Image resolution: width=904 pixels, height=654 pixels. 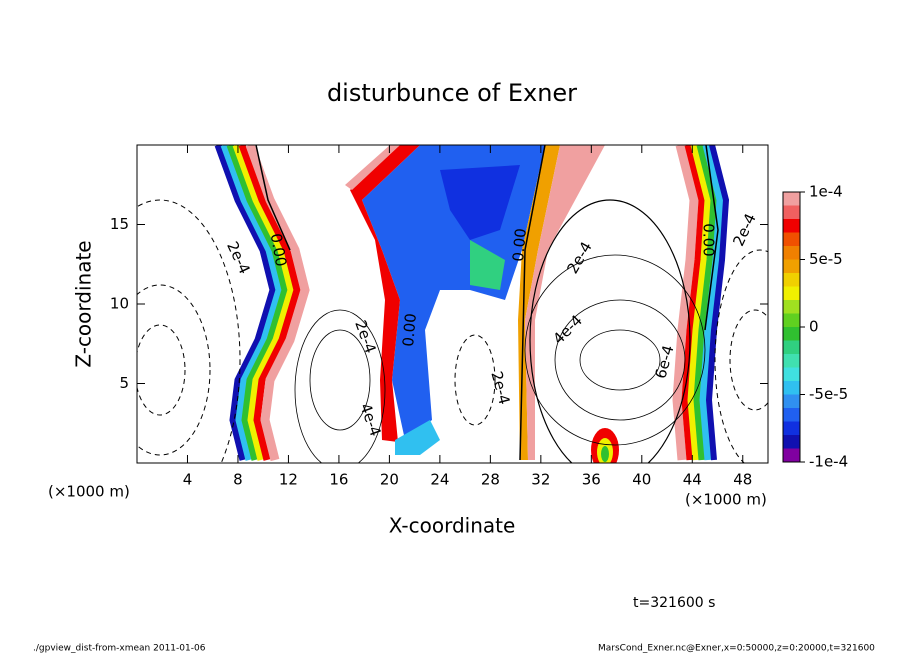 What do you see at coordinates (826, 192) in the screenshot?
I see `colorbar-tick-label: 1e-4` at bounding box center [826, 192].